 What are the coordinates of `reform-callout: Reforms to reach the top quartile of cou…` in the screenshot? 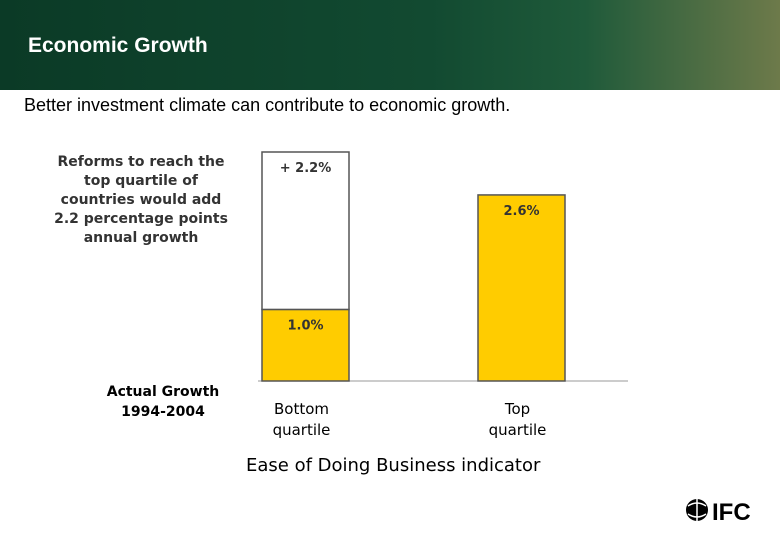 It's located at (141, 200).